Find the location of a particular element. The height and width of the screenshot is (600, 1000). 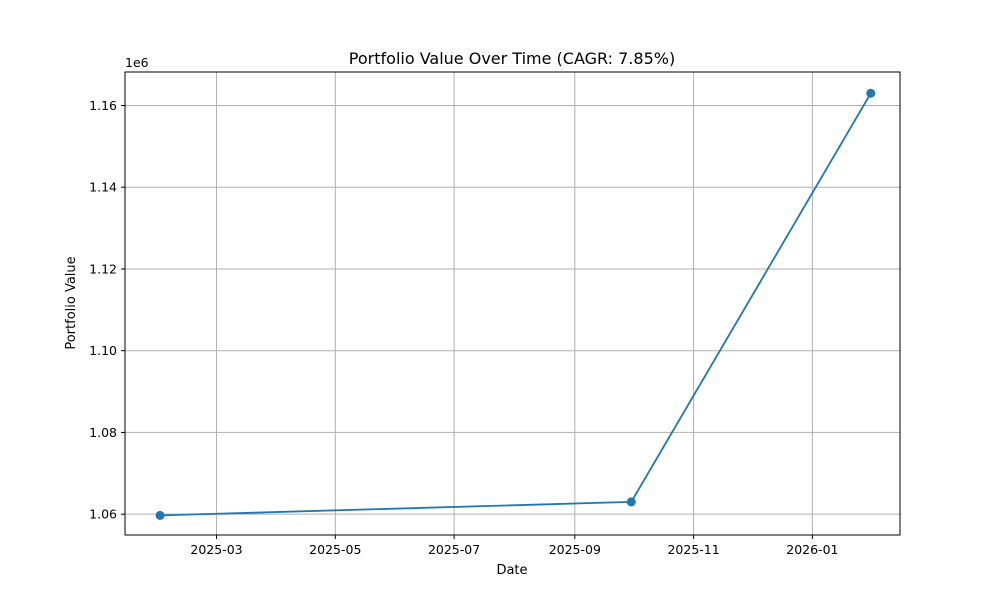

y-tick-label: 1.06 is located at coordinates (103, 514).